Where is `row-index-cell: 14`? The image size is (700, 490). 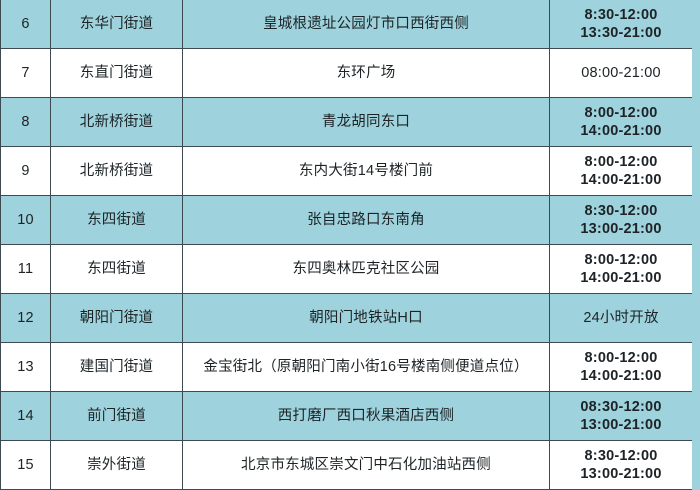
row-index-cell: 14 is located at coordinates (25, 416).